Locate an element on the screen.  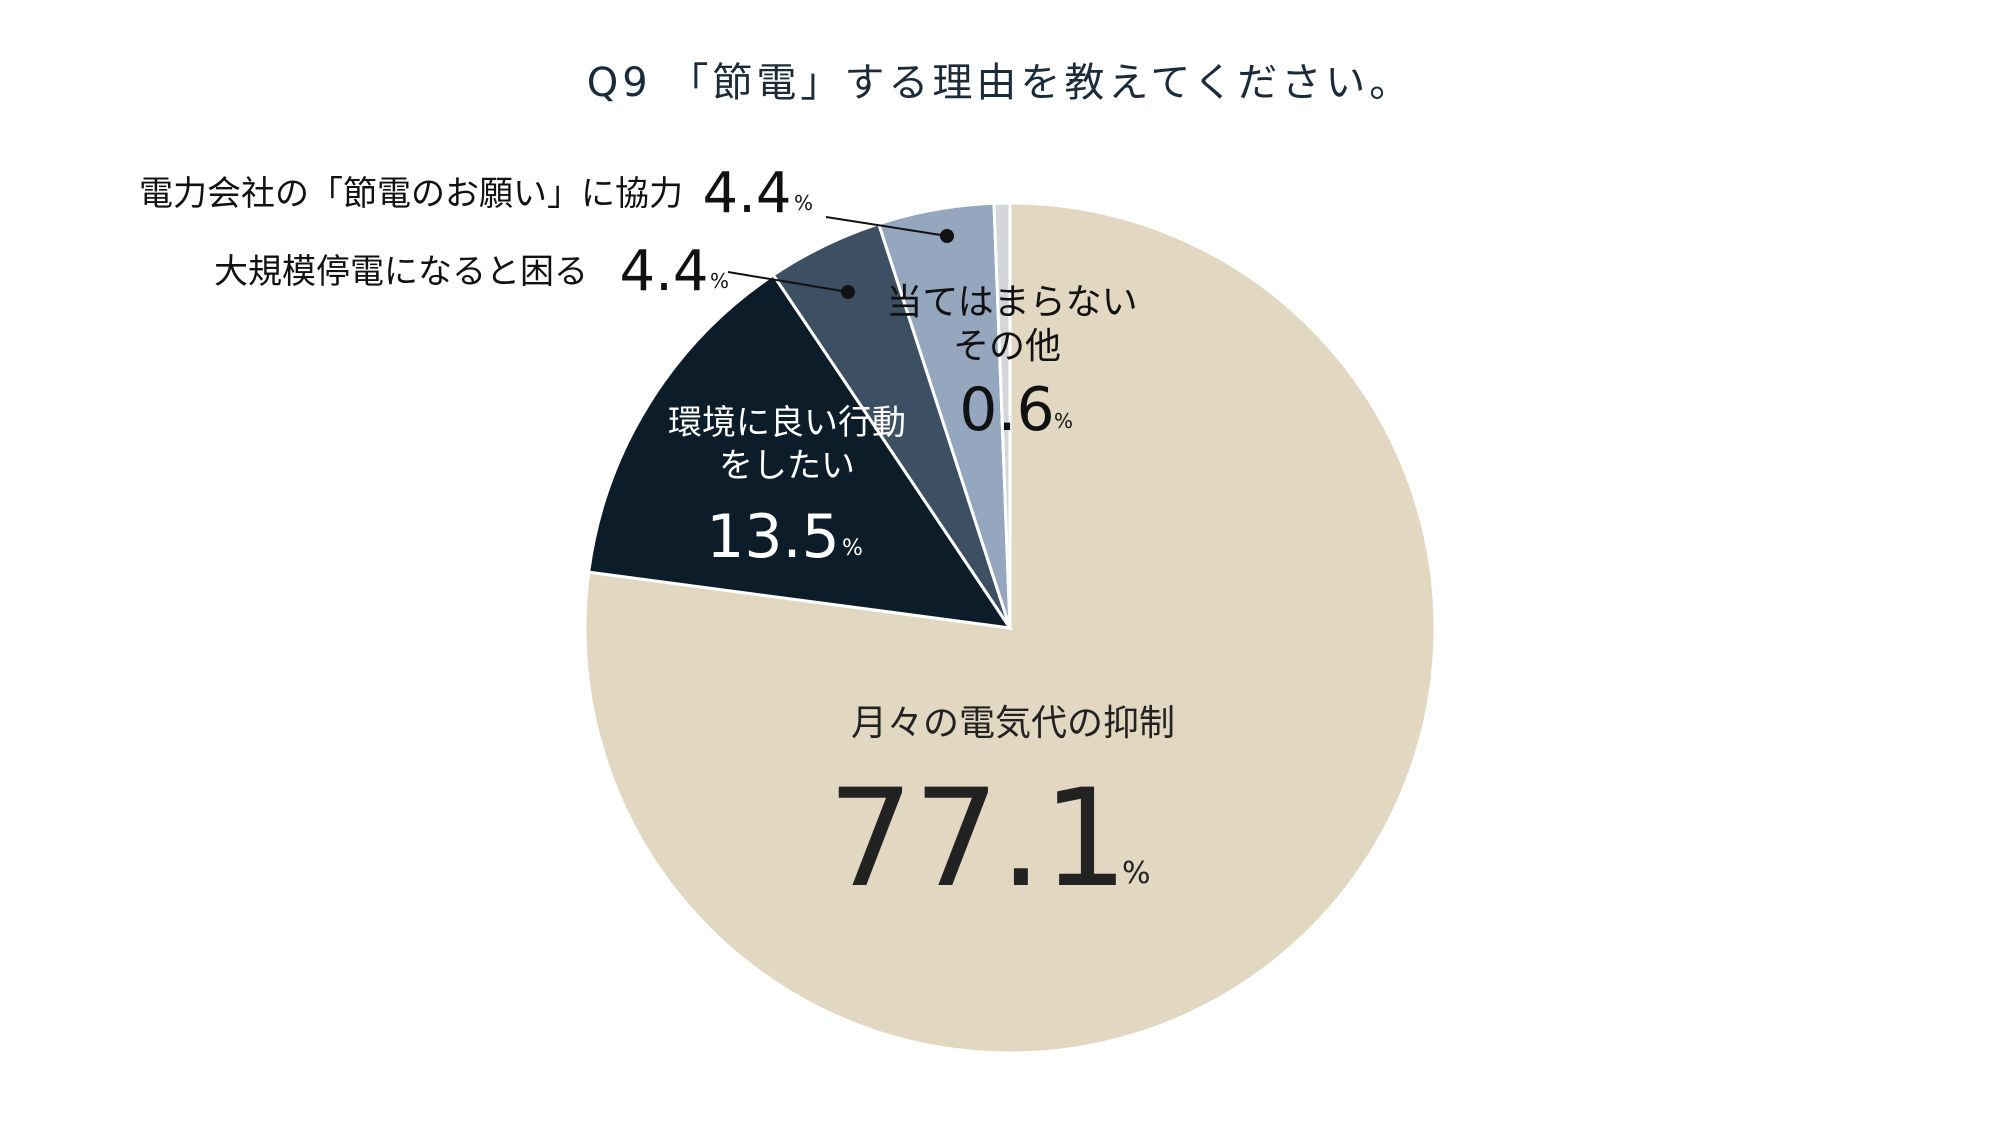
slice-label: 月々の電気代の抑制 is located at coordinates (1013, 723).